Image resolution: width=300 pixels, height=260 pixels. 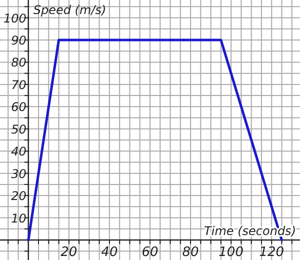 What do you see at coordinates (19, 41) in the screenshot?
I see `y-tick-label: 90` at bounding box center [19, 41].